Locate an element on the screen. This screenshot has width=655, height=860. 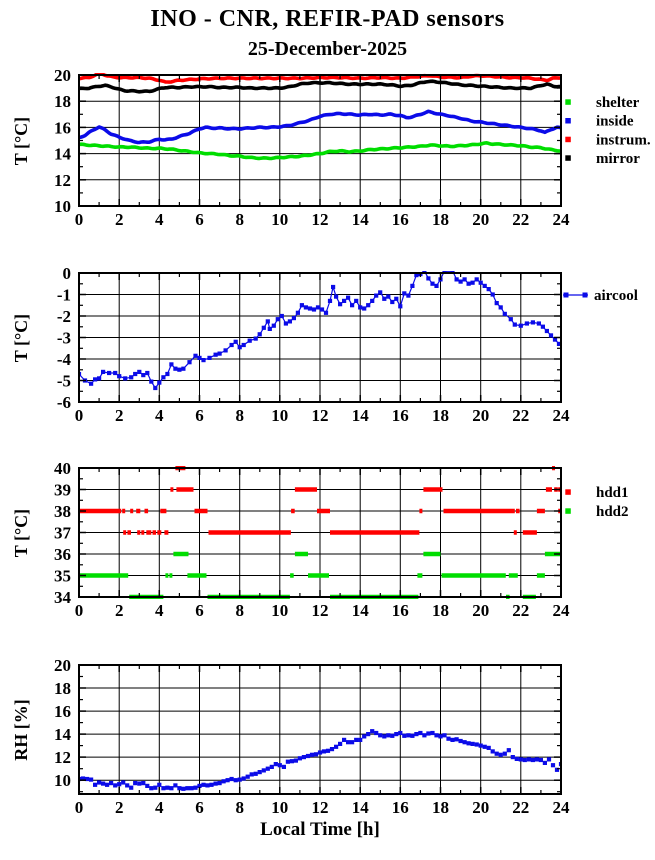
axis-text: 34 is located at coordinates (63, 597).